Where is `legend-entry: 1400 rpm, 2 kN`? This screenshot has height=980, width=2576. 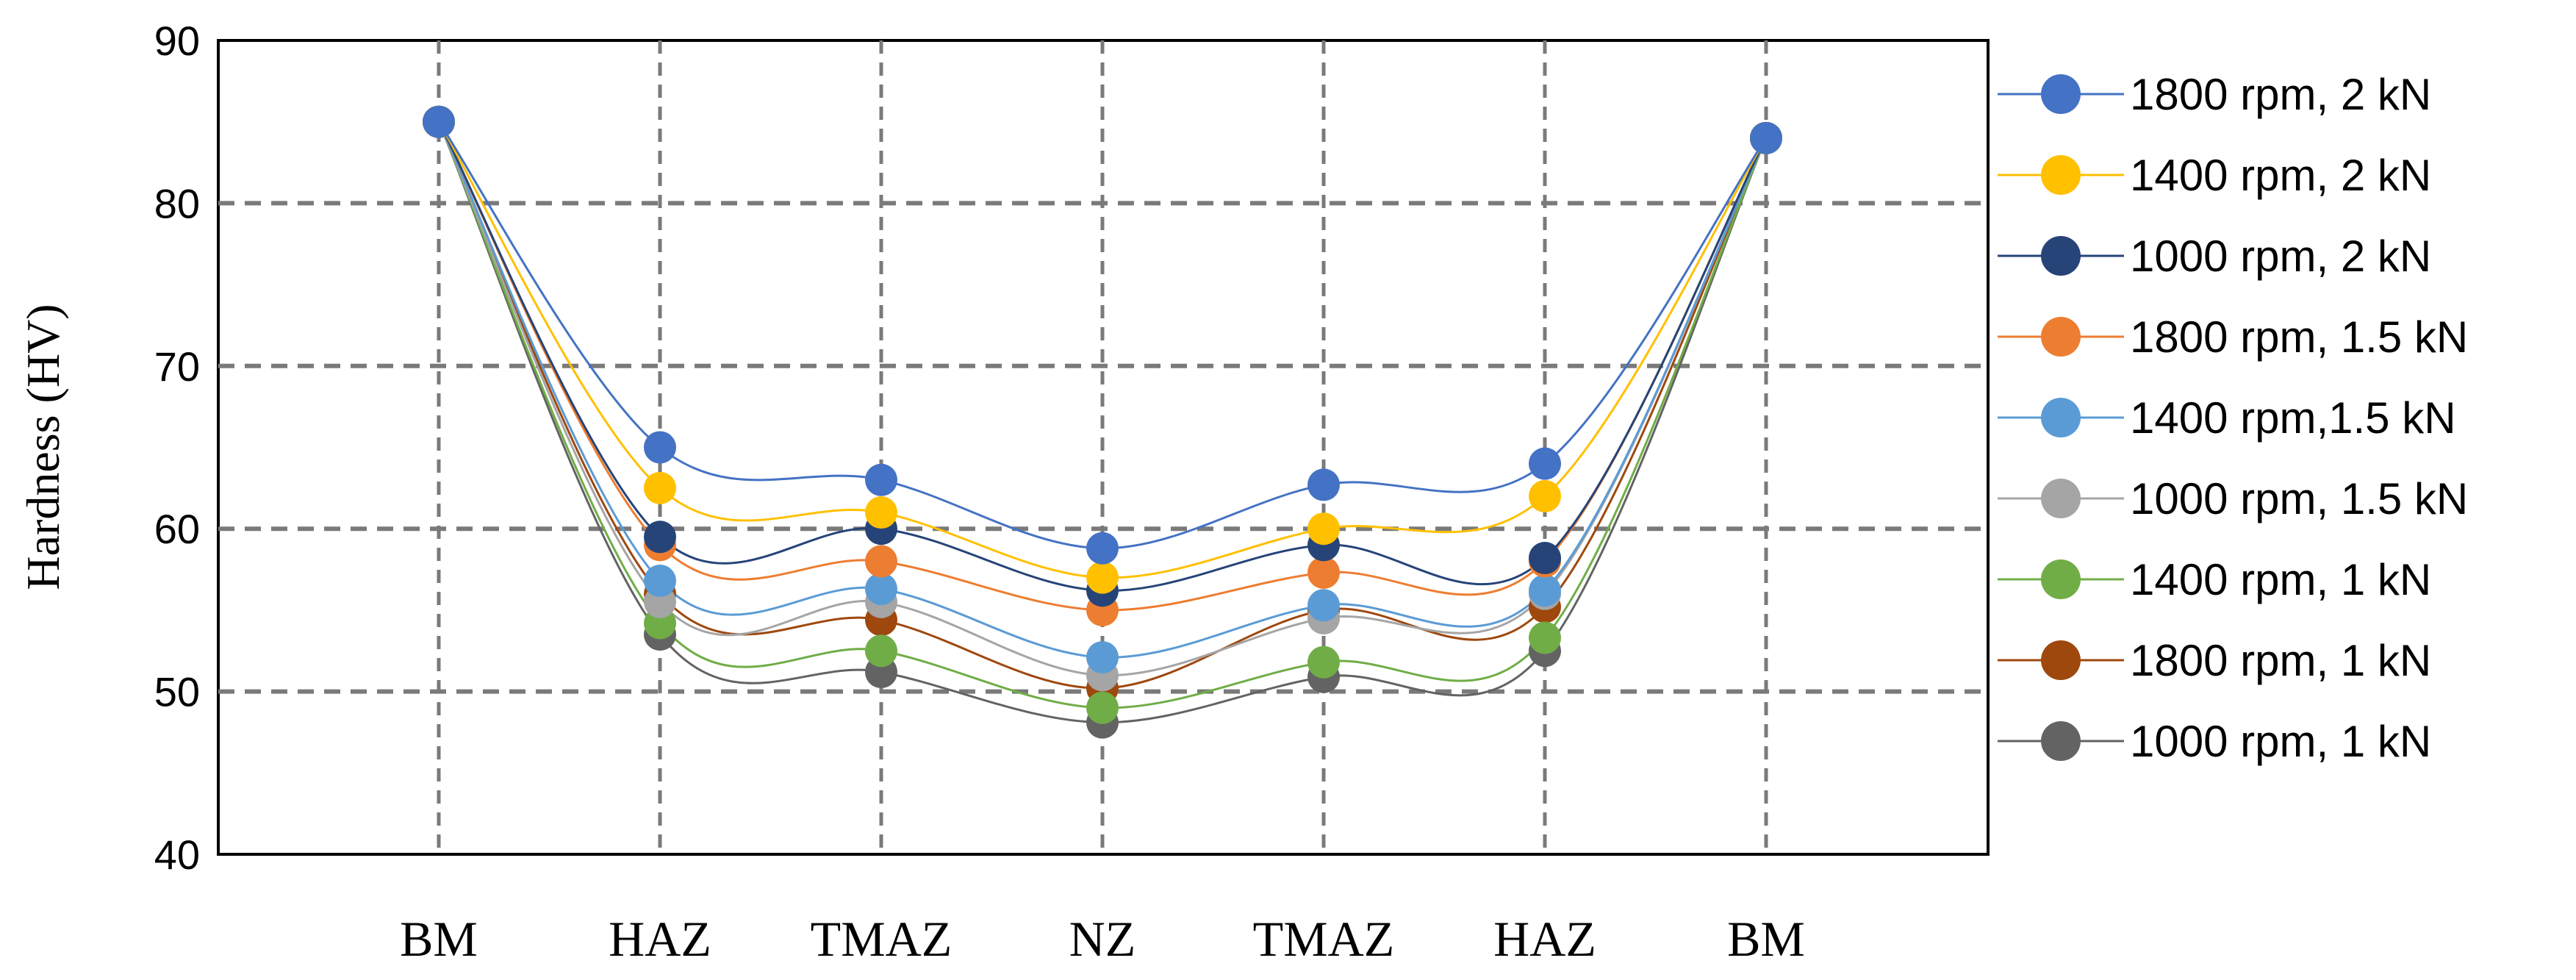 legend-entry: 1400 rpm, 2 kN is located at coordinates (2214, 175).